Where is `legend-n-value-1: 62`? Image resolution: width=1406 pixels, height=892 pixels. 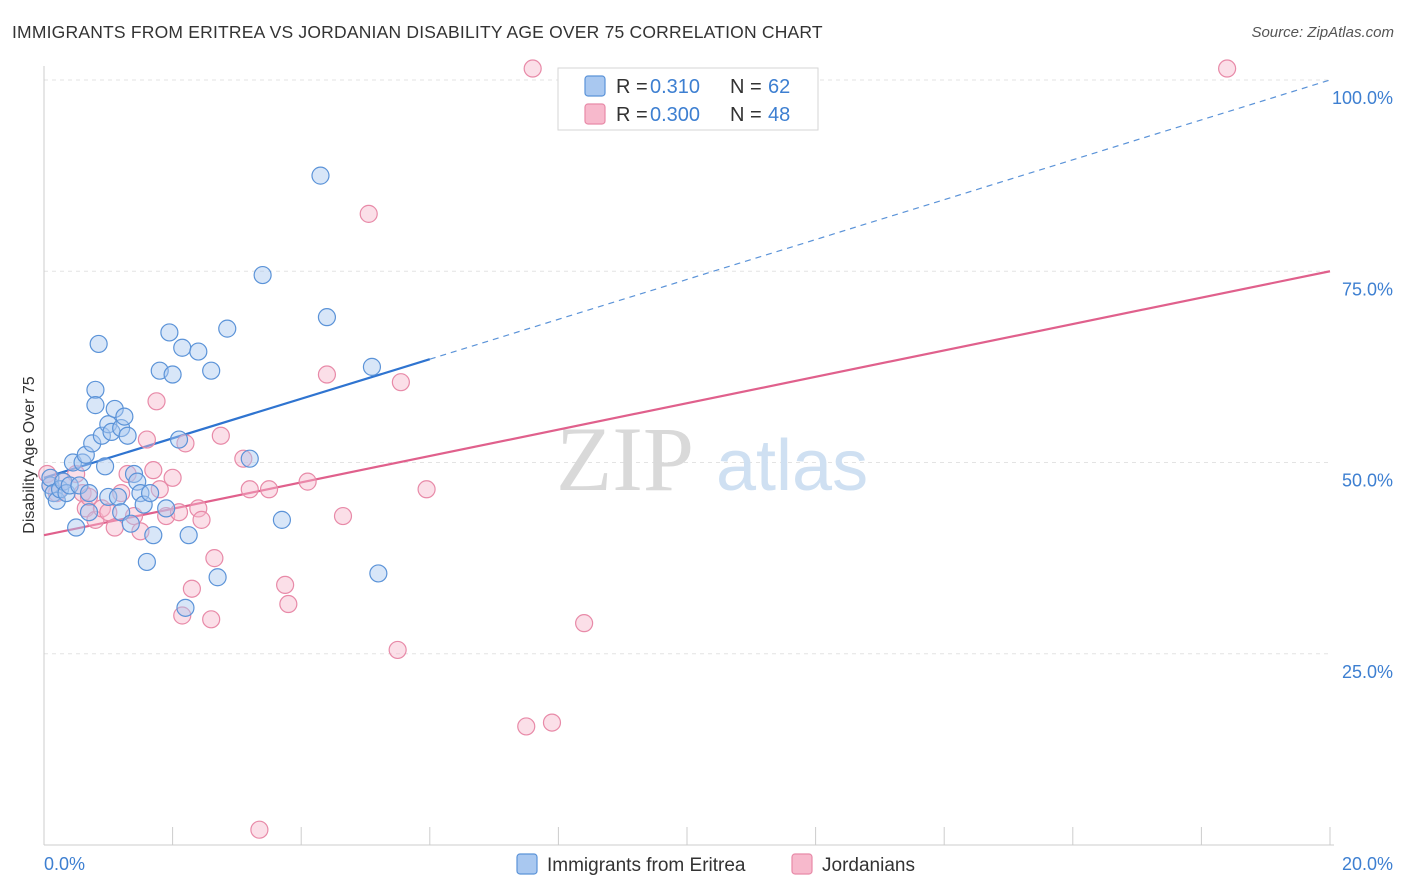 legend-n-value-1: 62 is located at coordinates (779, 87).